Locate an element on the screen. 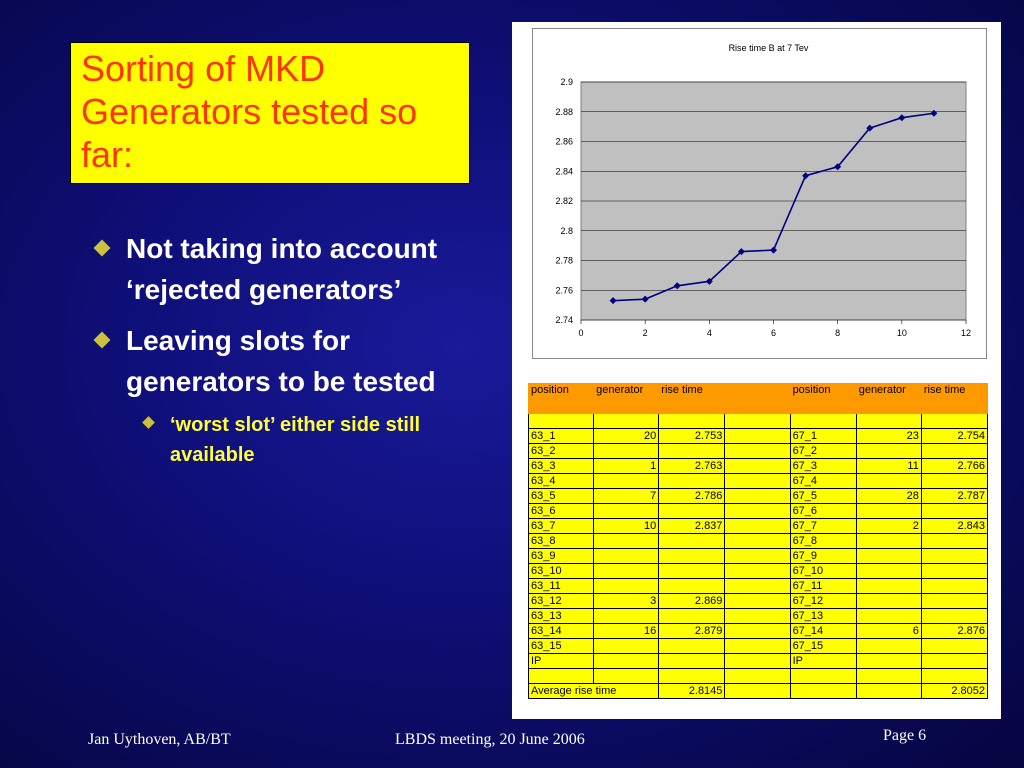  table-header-cell: position is located at coordinates (561, 398).